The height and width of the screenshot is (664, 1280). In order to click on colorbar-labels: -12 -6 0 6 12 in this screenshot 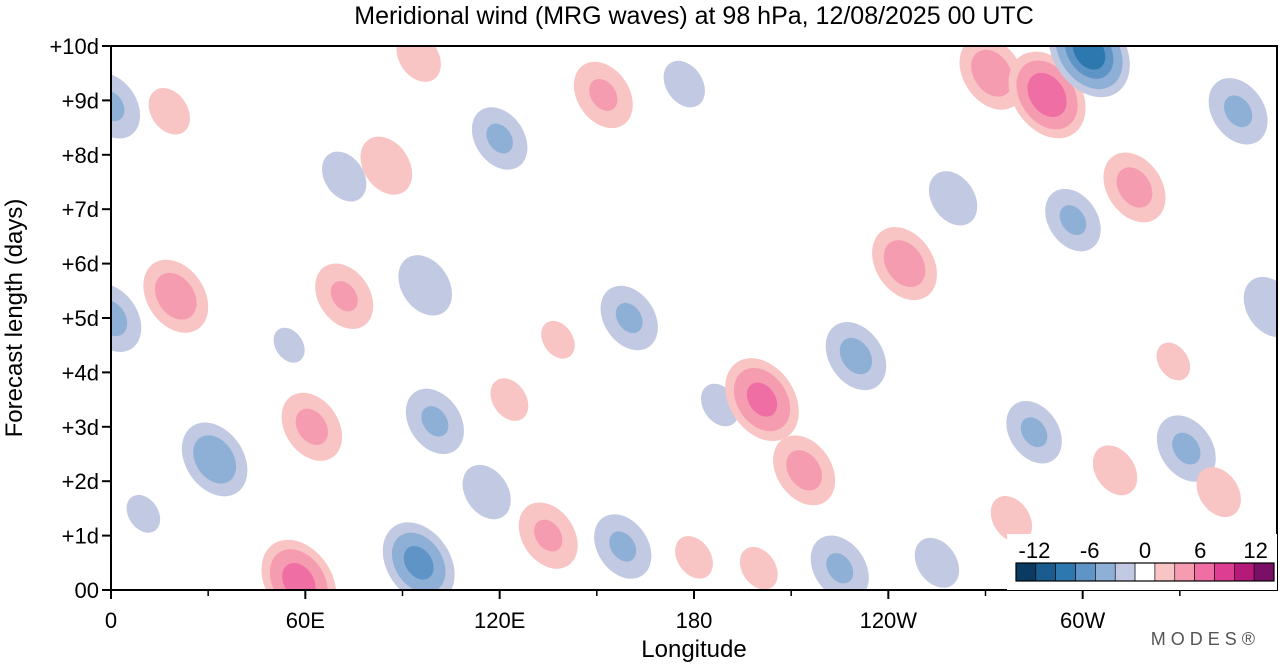, I will do `click(1143, 550)`.